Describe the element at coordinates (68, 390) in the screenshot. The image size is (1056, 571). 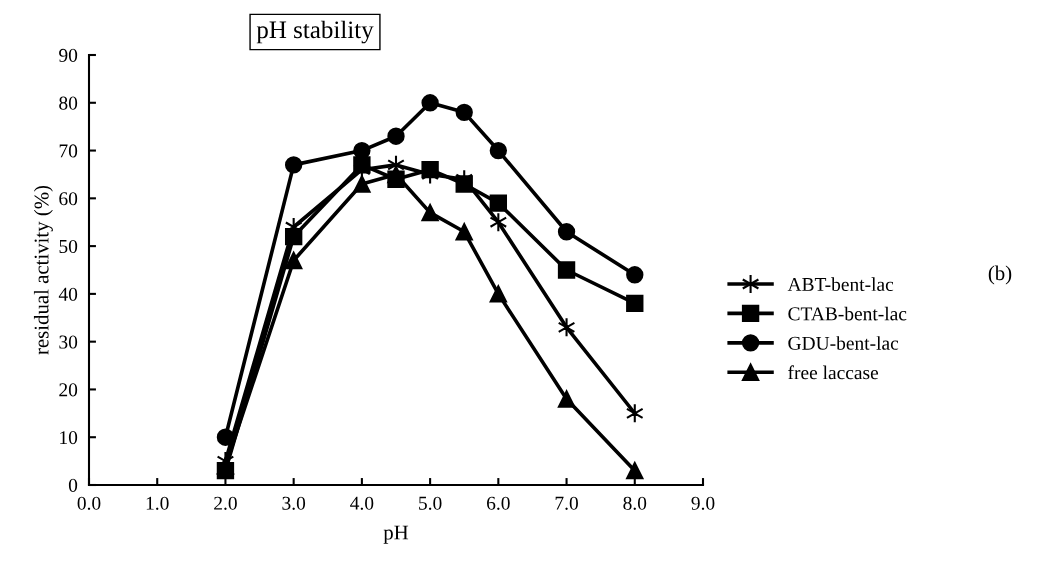
I see `y-tick-label: 20` at that location.